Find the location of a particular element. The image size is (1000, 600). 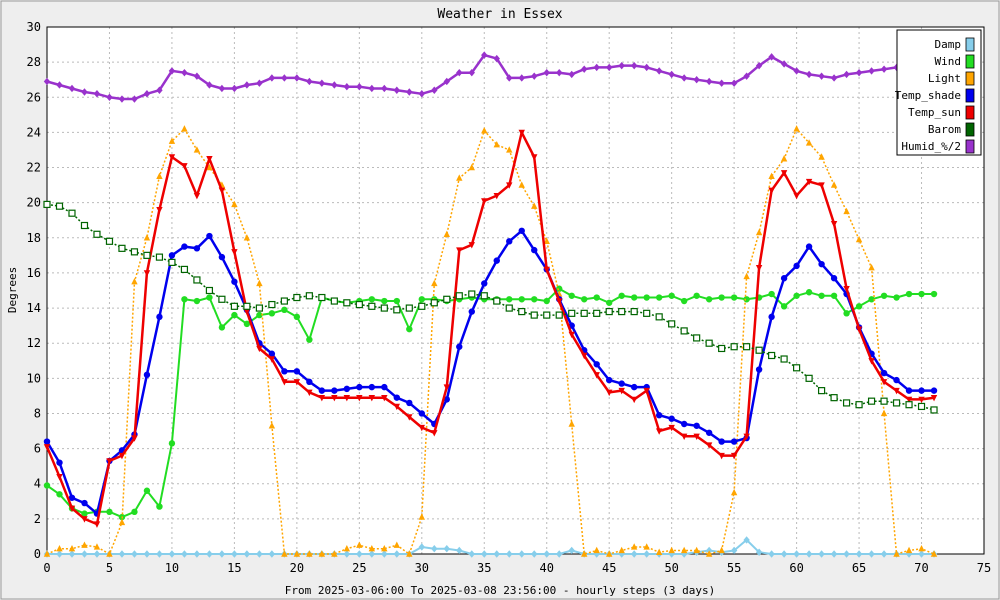

legend-swatch is located at coordinates (970, 112).